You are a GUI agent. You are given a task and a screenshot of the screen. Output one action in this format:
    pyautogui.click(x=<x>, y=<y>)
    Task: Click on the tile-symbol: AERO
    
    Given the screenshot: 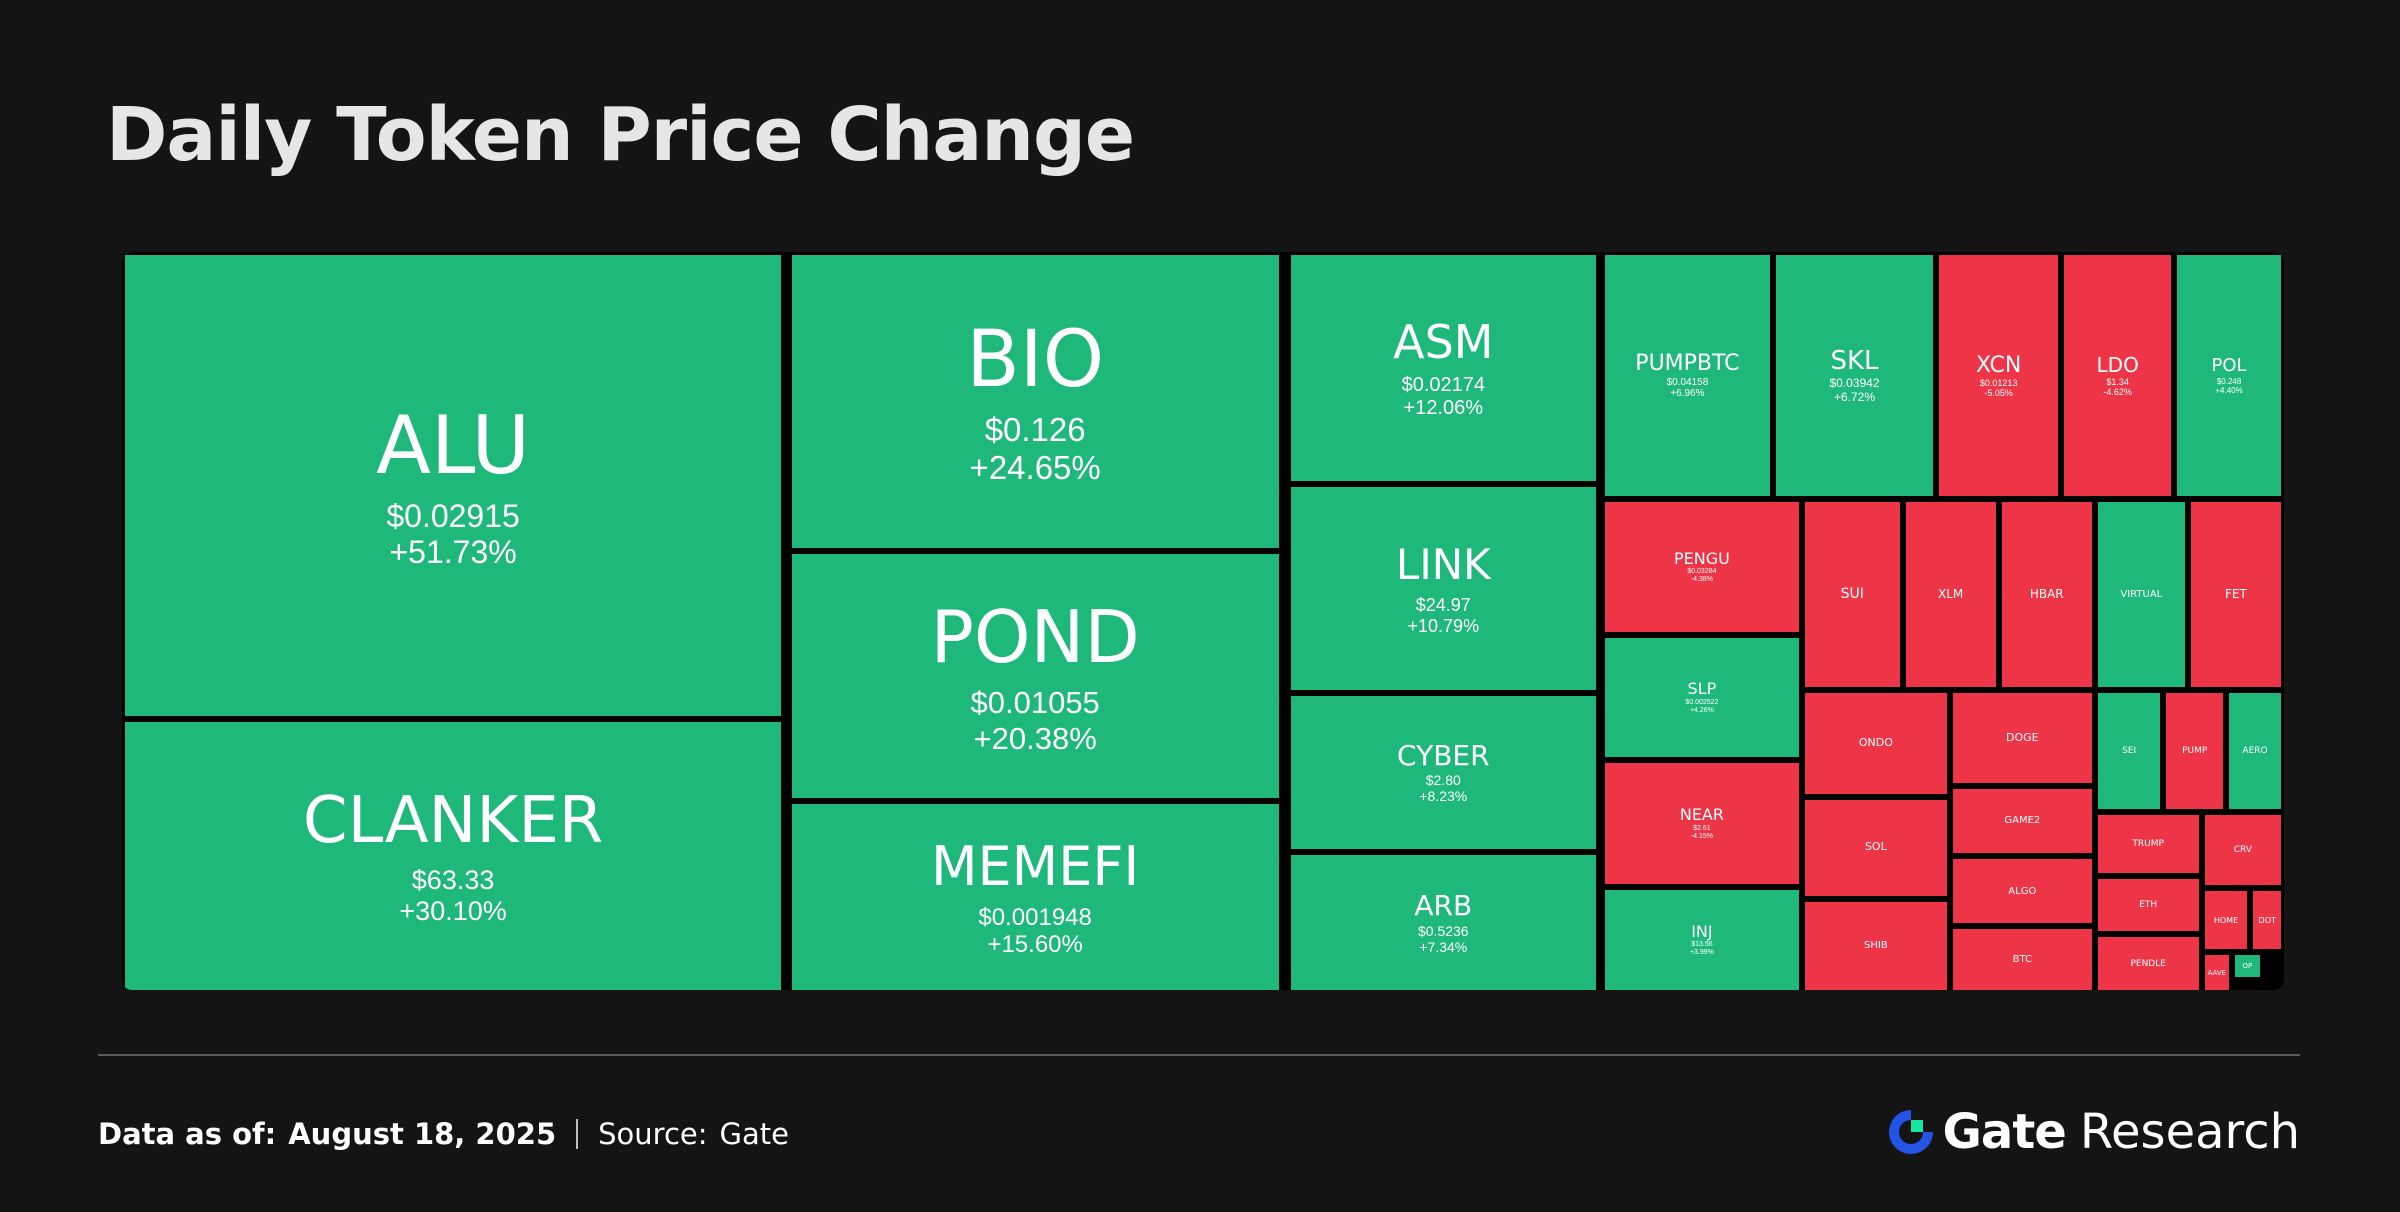 What is the action you would take?
    pyautogui.click(x=2255, y=750)
    